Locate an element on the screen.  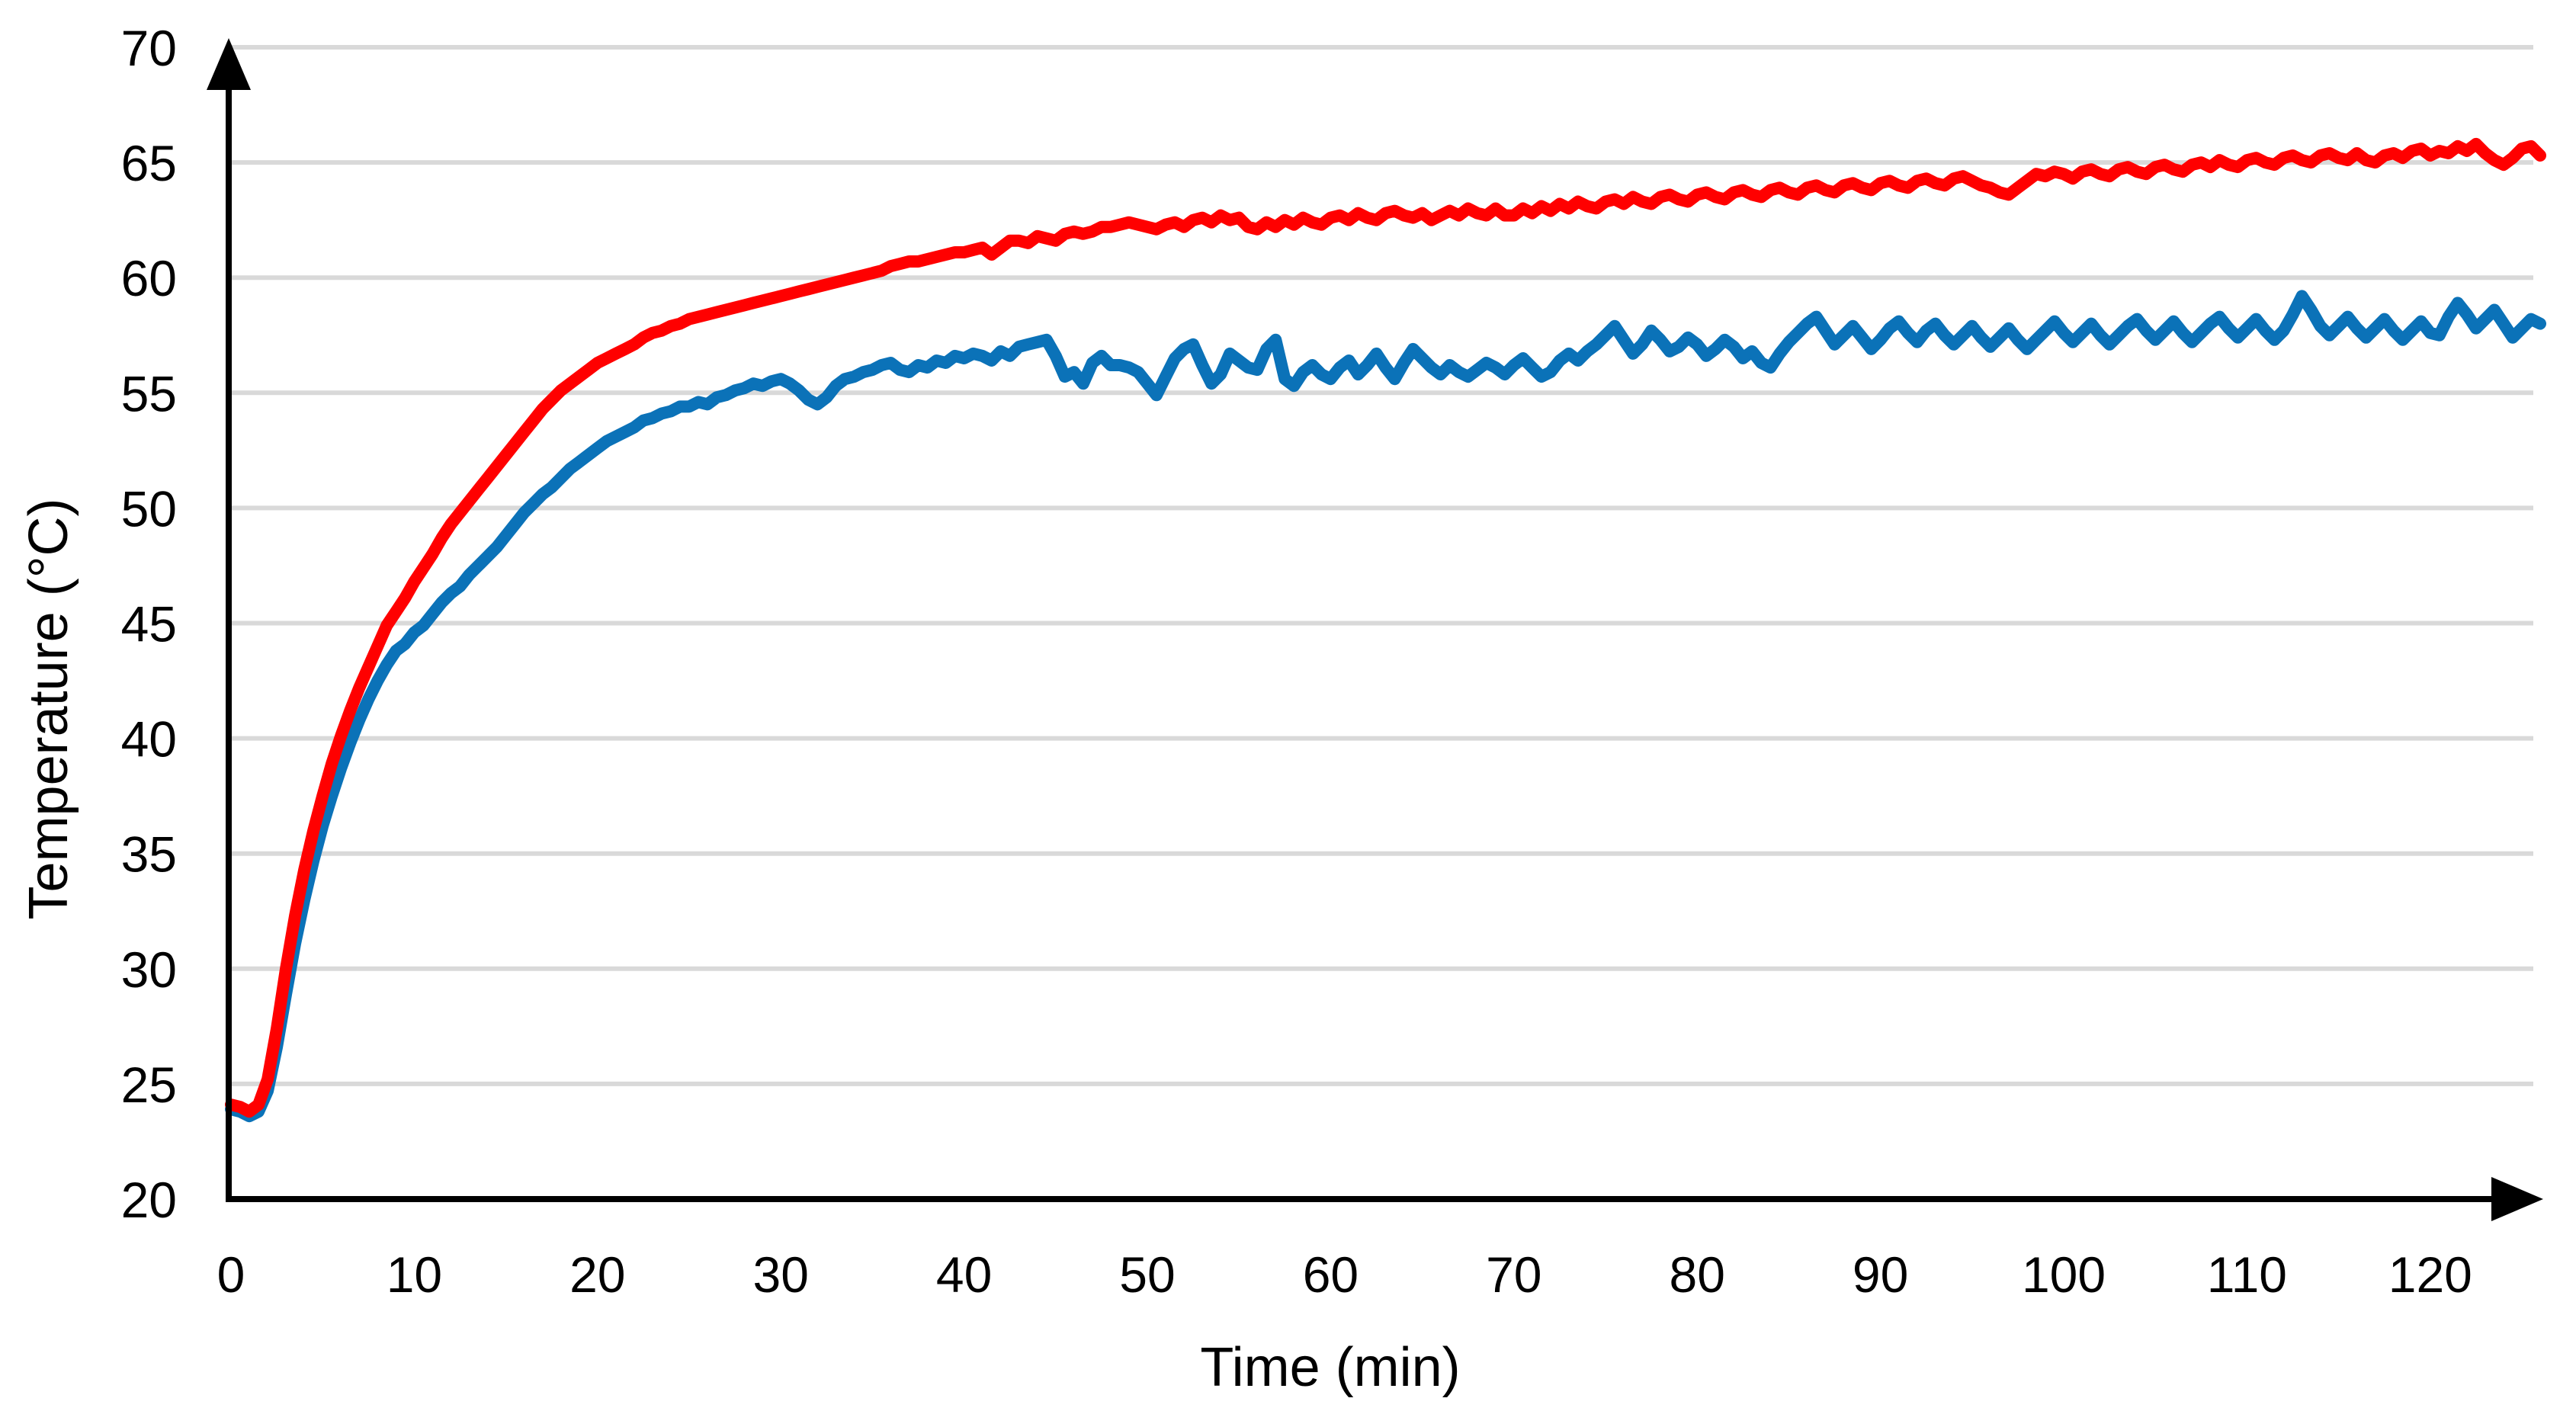
x-tick-label-110: 110 is located at coordinates (2247, 1274).